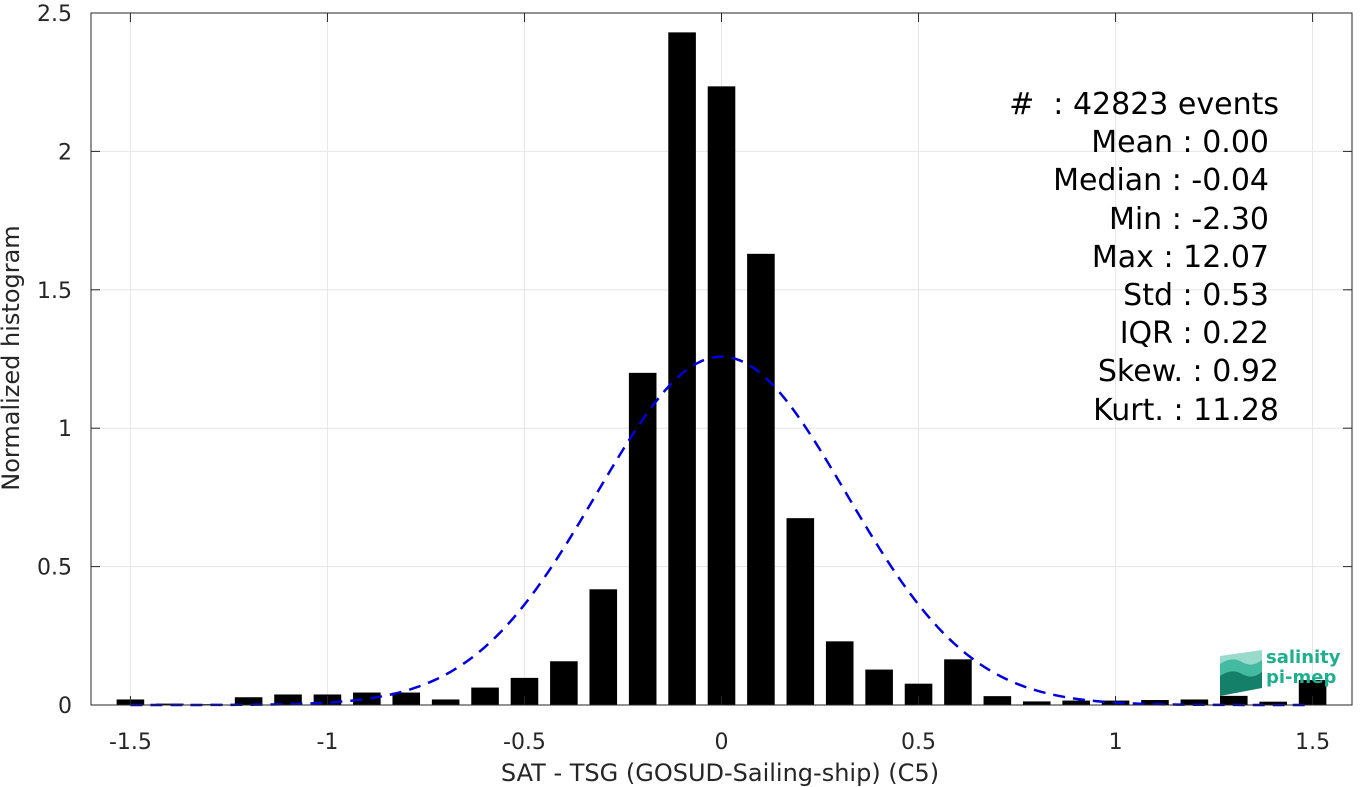  What do you see at coordinates (54, 14) in the screenshot?
I see `y-tick-label: 2.5` at bounding box center [54, 14].